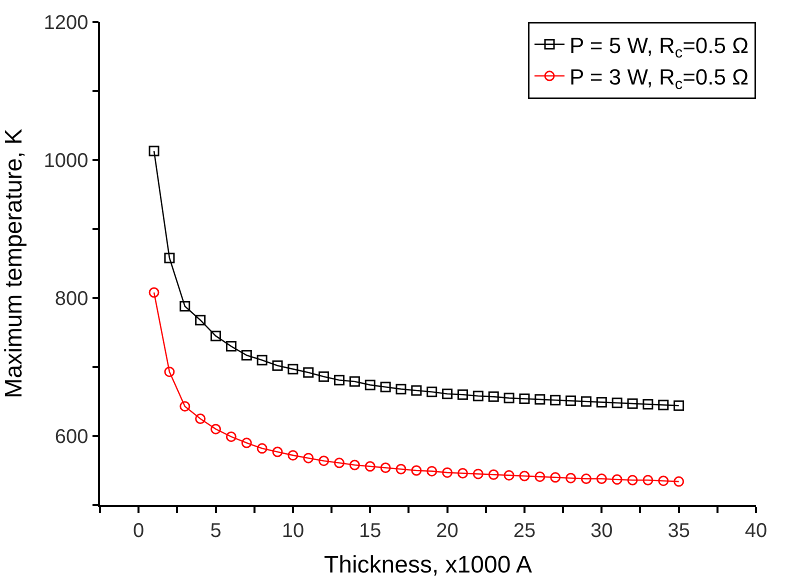  Describe the element at coordinates (66, 161) in the screenshot. I see `y-tick-label: 1000` at that location.